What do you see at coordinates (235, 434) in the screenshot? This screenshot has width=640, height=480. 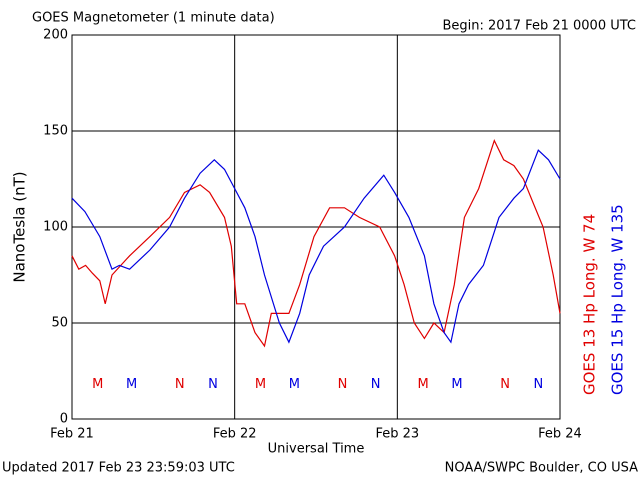 I see `x-tick-label: Feb 22` at bounding box center [235, 434].